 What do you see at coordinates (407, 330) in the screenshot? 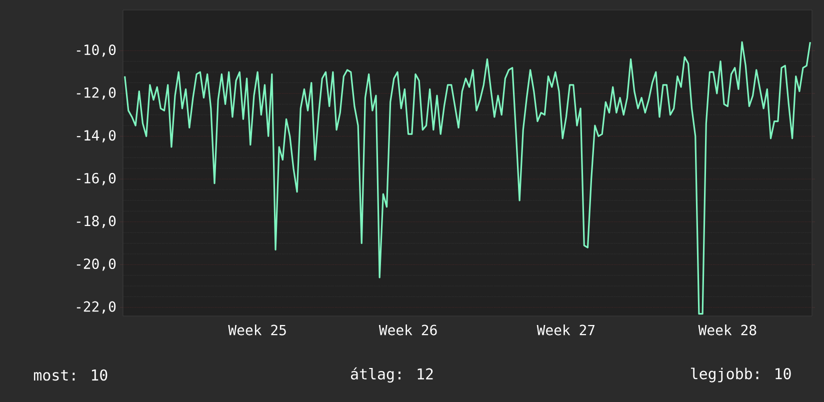
I see `x-tick-label: Week 26` at bounding box center [407, 330].